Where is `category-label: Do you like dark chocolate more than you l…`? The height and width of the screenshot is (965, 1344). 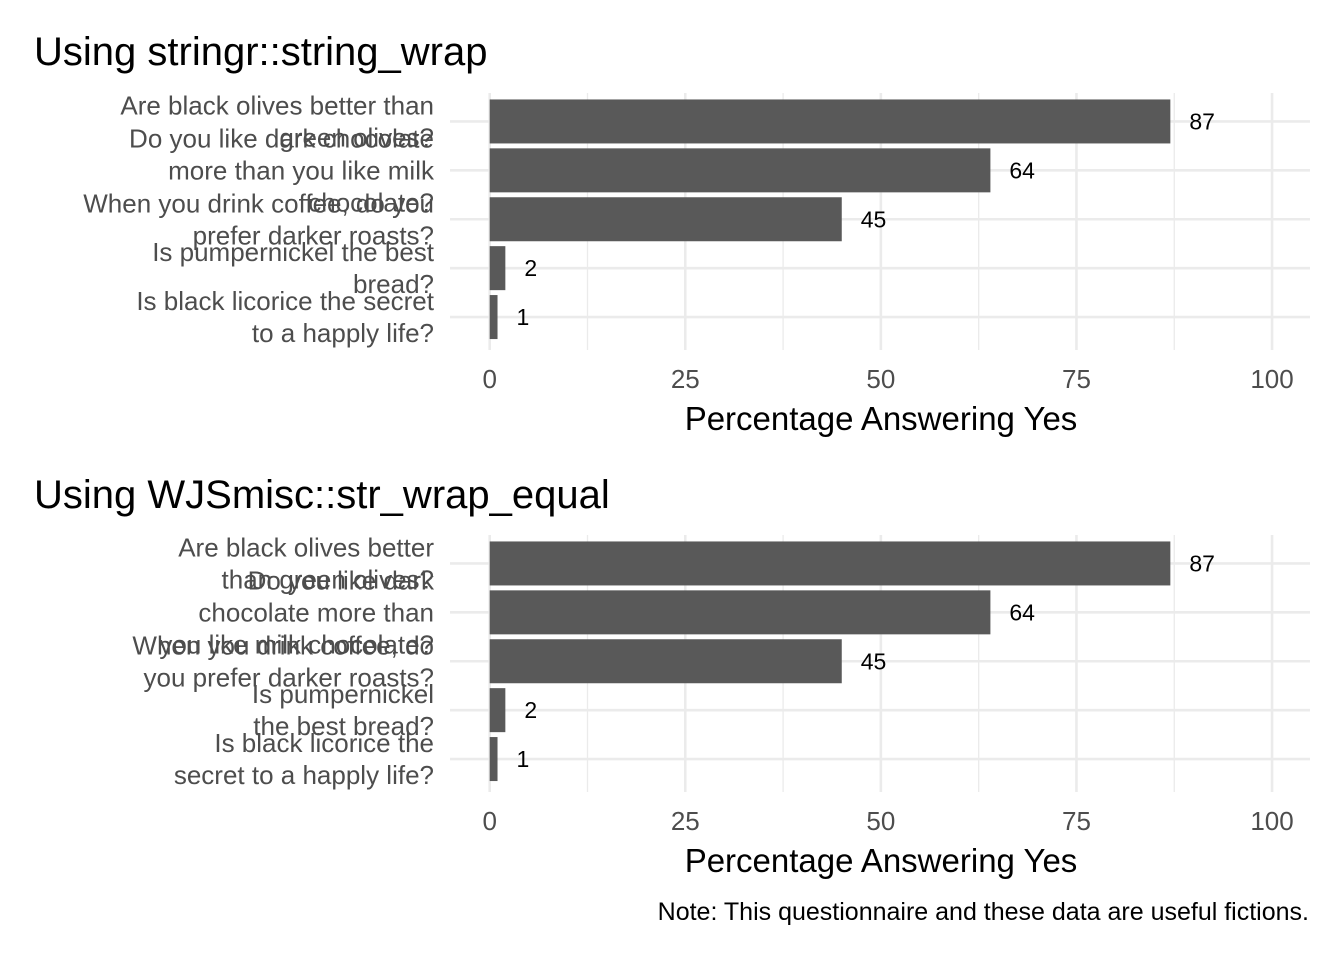 category-label: Do you like dark chocolate more than you l… is located at coordinates (297, 612).